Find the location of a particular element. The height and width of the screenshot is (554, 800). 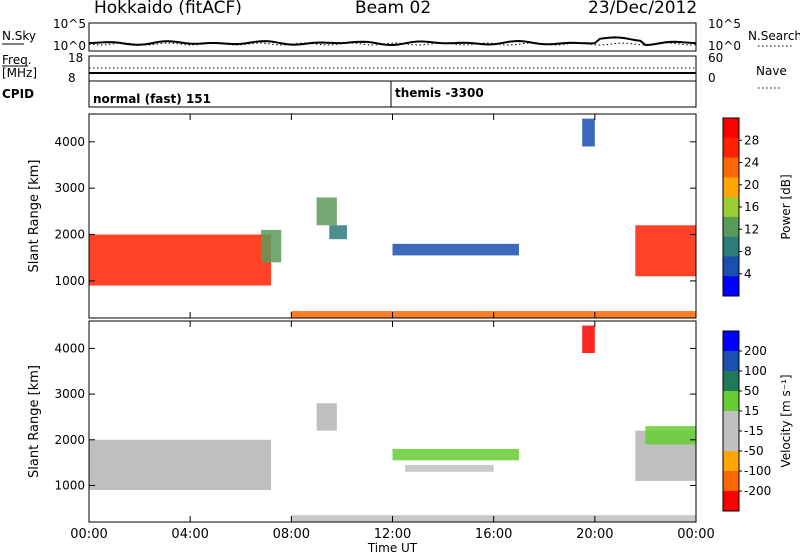

colorbar-tick-label: 12 is located at coordinates (751, 229).